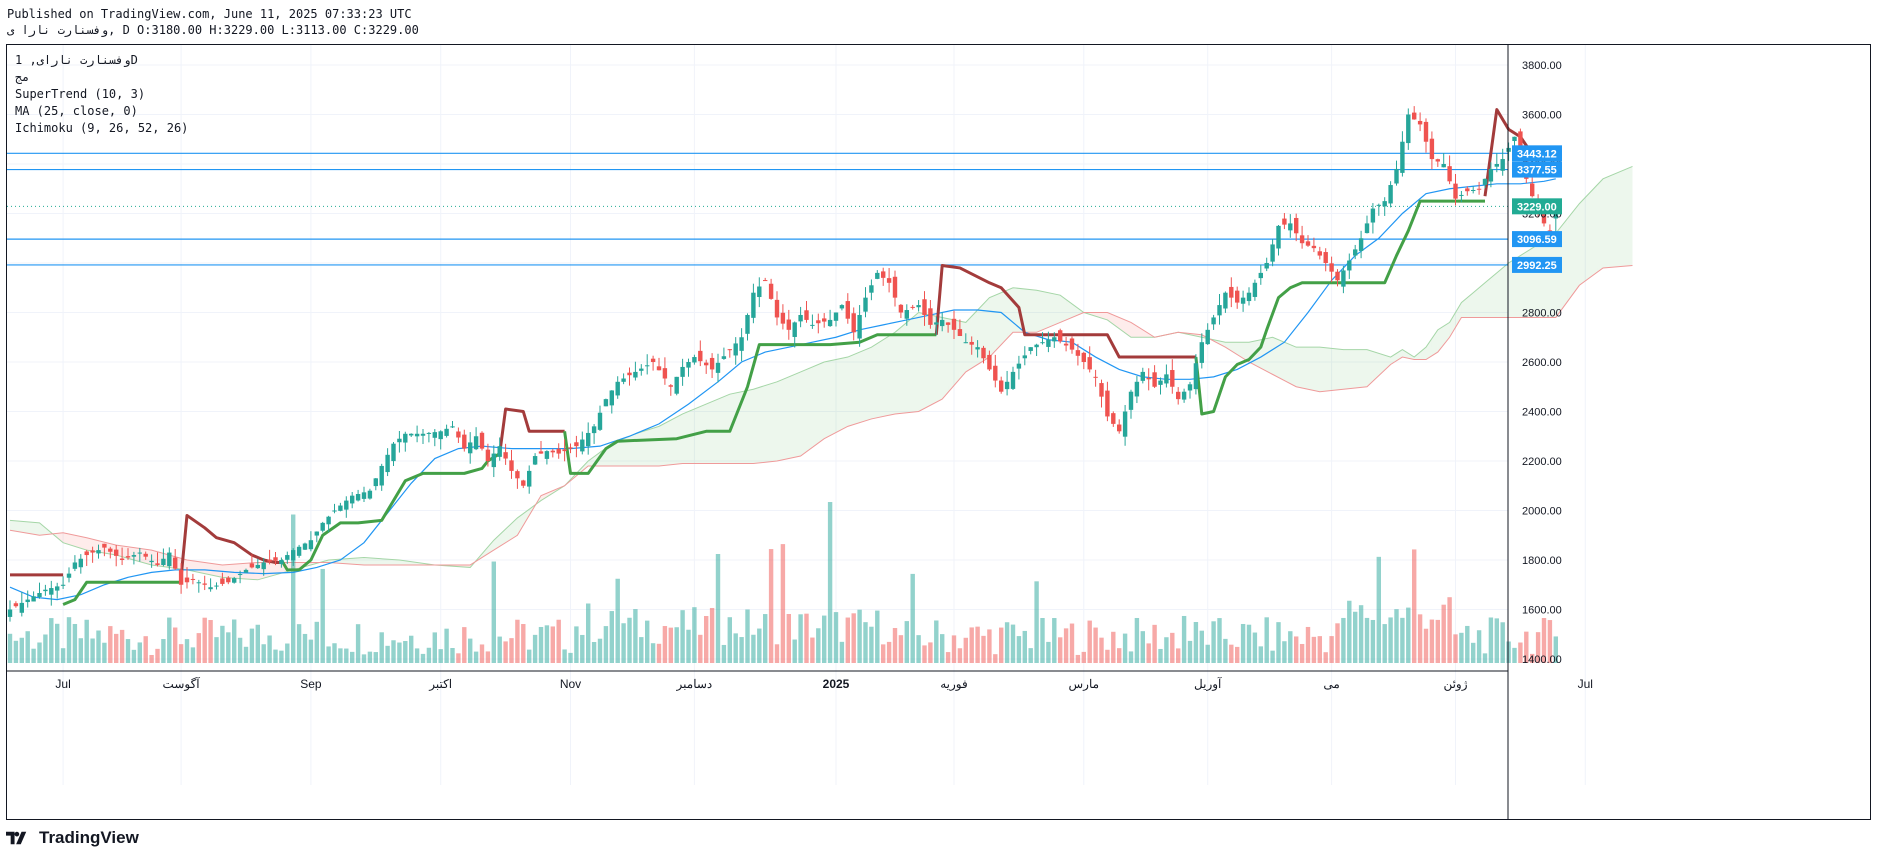 Image resolution: width=1878 pixels, height=858 pixels. What do you see at coordinates (1537, 266) in the screenshot?
I see `level-price-label: 2992.25` at bounding box center [1537, 266].